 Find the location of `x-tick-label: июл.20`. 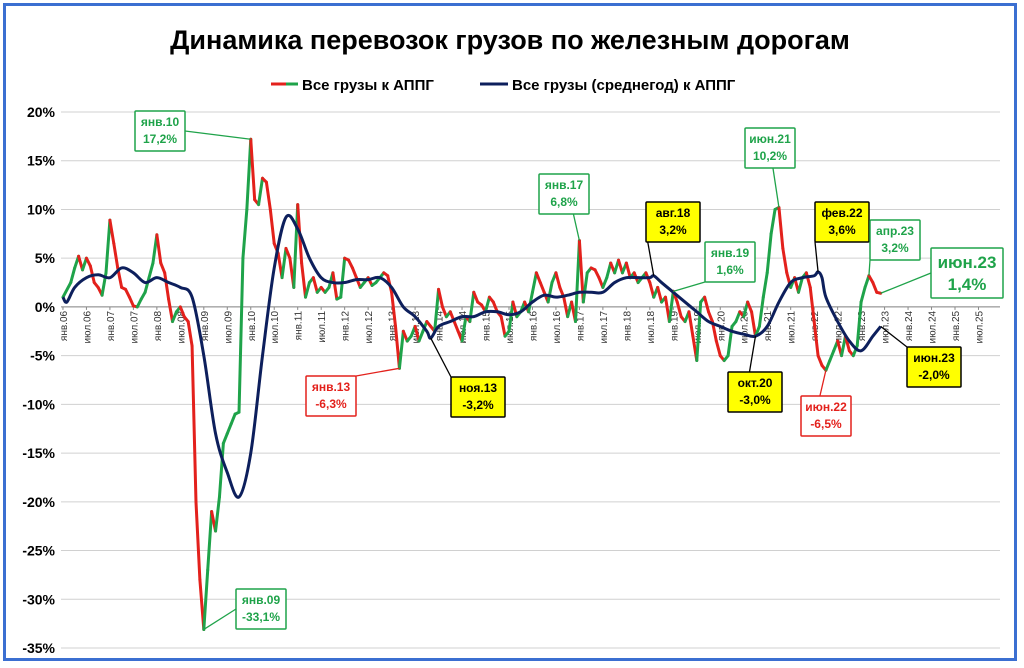

x-tick-label: июл.20 is located at coordinates (745, 326).